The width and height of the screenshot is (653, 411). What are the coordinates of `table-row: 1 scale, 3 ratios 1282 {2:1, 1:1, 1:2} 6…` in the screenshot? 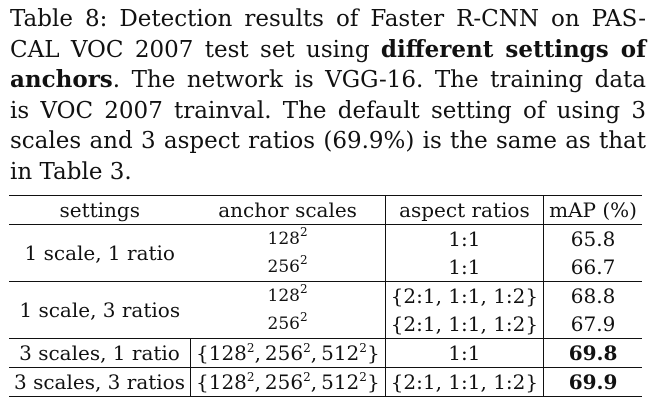 It's located at (325, 310).